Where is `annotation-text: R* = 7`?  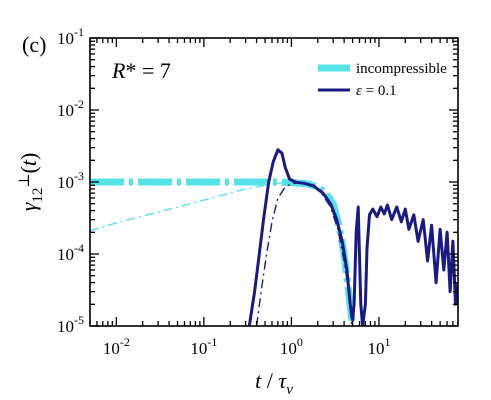 annotation-text: R* = 7 is located at coordinates (141, 70).